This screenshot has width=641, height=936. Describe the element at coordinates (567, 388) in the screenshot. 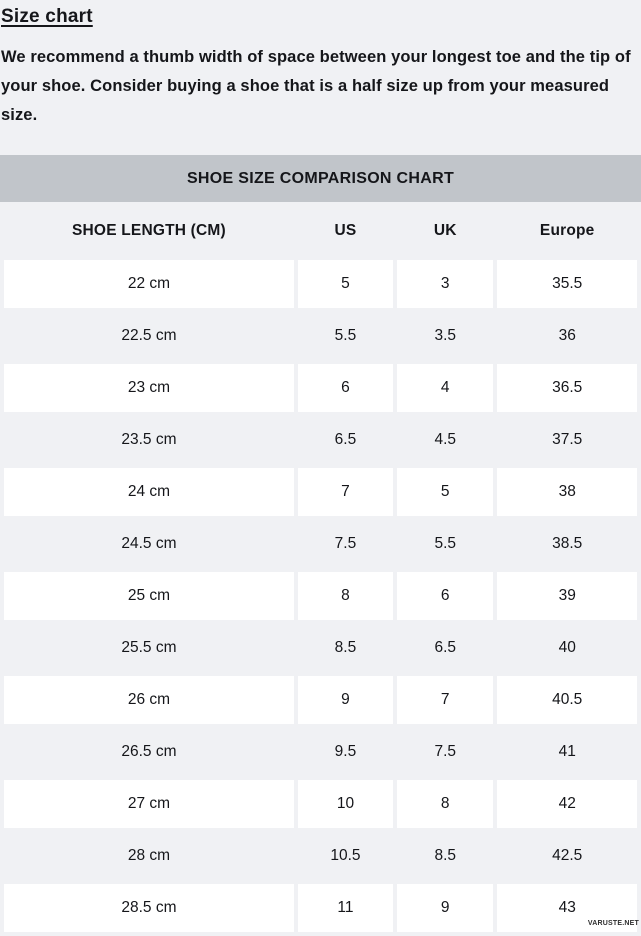

I see `table-cell: 36.5` at that location.